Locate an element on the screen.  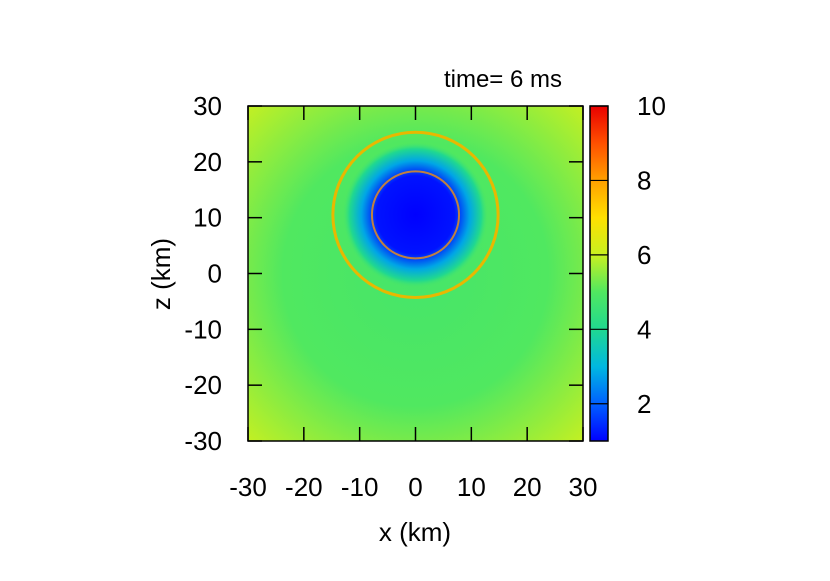
colorbar-frame is located at coordinates (599, 273).